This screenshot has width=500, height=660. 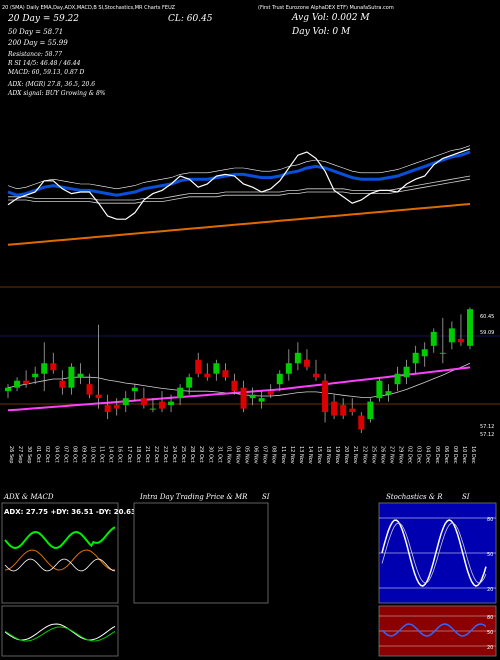 I want to click on intraday-panel, so click(x=201, y=553).